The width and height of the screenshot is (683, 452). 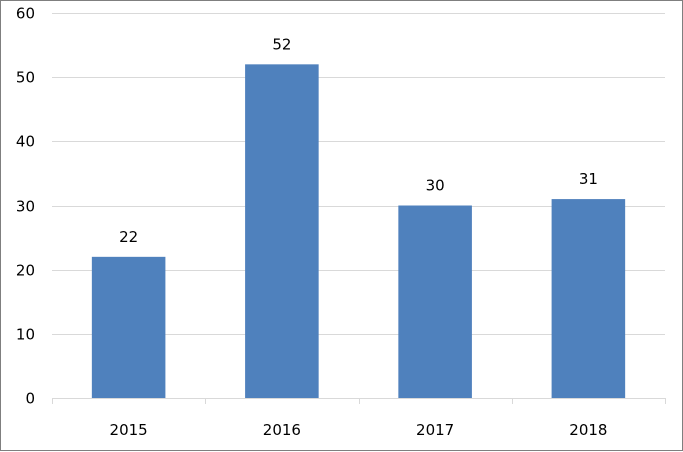 What do you see at coordinates (25, 142) in the screenshot?
I see `y-tick-label: 40` at bounding box center [25, 142].